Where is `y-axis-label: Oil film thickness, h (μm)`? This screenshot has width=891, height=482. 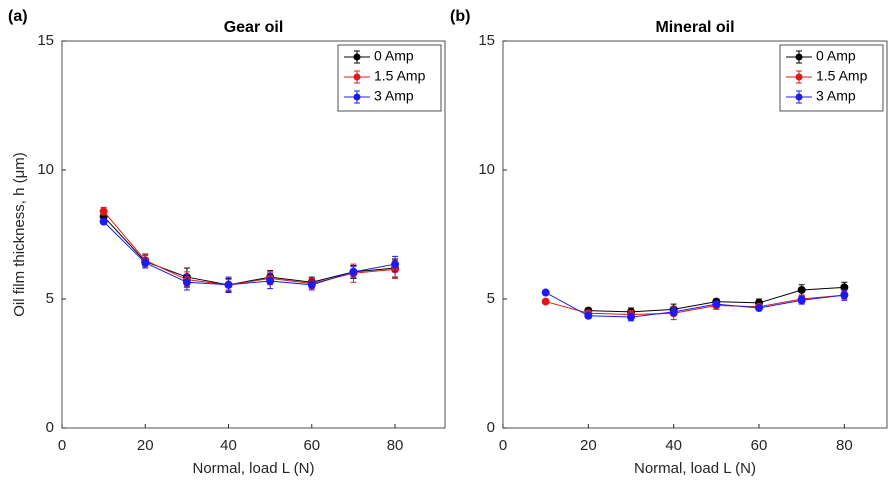
y-axis-label: Oil film thickness, h (μm) is located at coordinates (19, 234).